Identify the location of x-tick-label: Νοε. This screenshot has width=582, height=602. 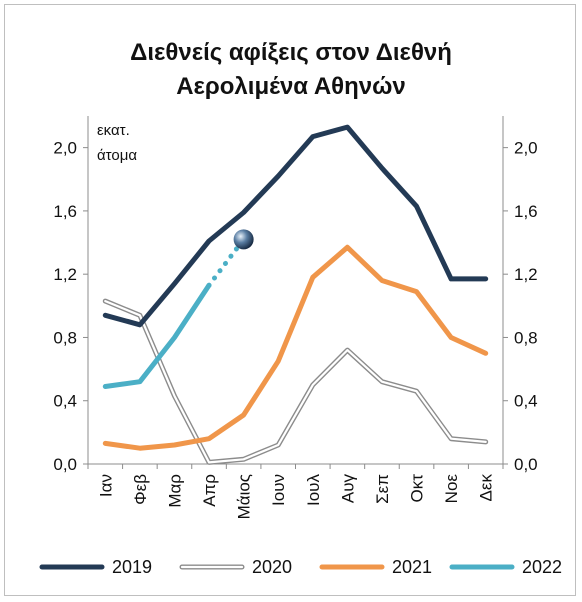
(451, 489).